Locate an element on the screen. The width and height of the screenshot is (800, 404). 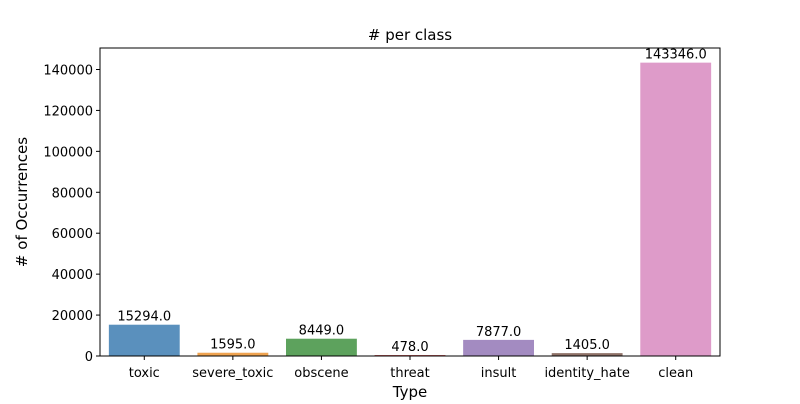
data-label-threat: 478.0 is located at coordinates (409, 347).